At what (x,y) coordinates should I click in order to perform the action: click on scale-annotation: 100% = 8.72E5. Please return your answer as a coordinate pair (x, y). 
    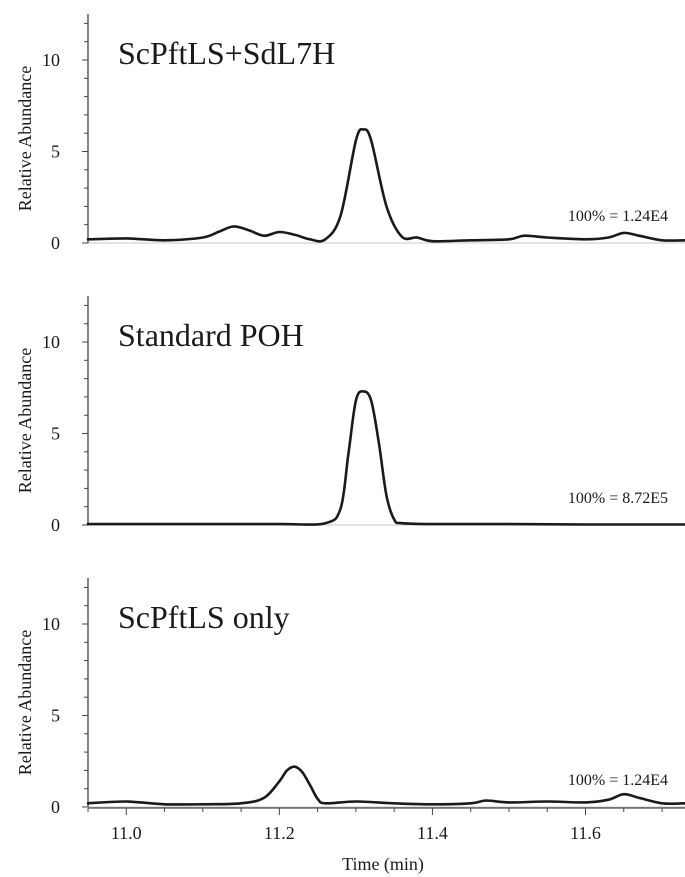
    Looking at the image, I should click on (618, 498).